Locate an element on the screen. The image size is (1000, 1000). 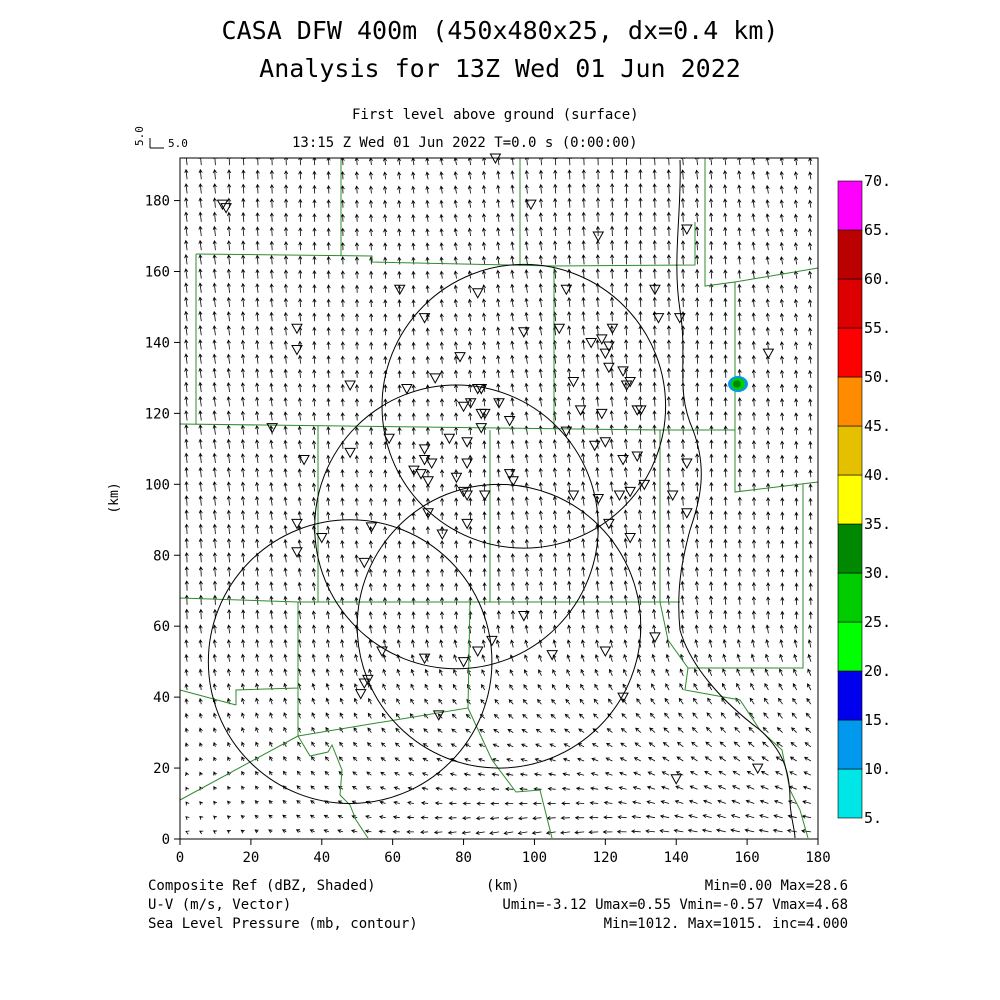
vector-key-x-label: 5.0 is located at coordinates (178, 143).